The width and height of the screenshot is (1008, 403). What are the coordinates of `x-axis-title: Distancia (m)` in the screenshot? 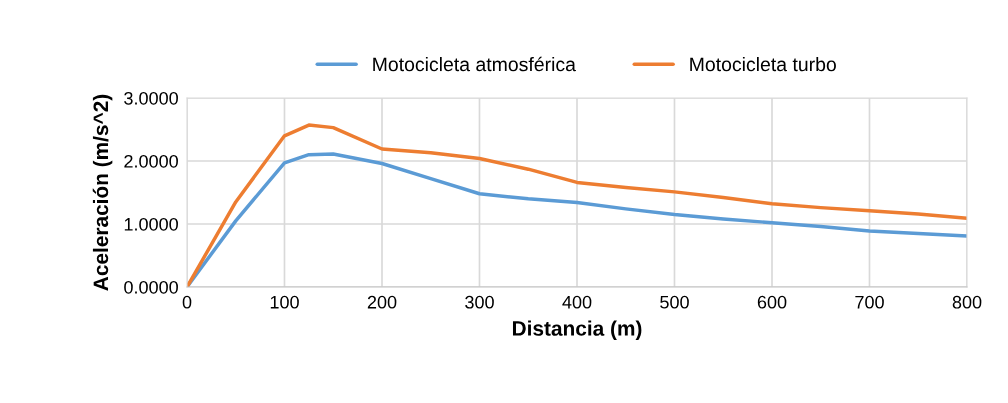 It's located at (577, 330).